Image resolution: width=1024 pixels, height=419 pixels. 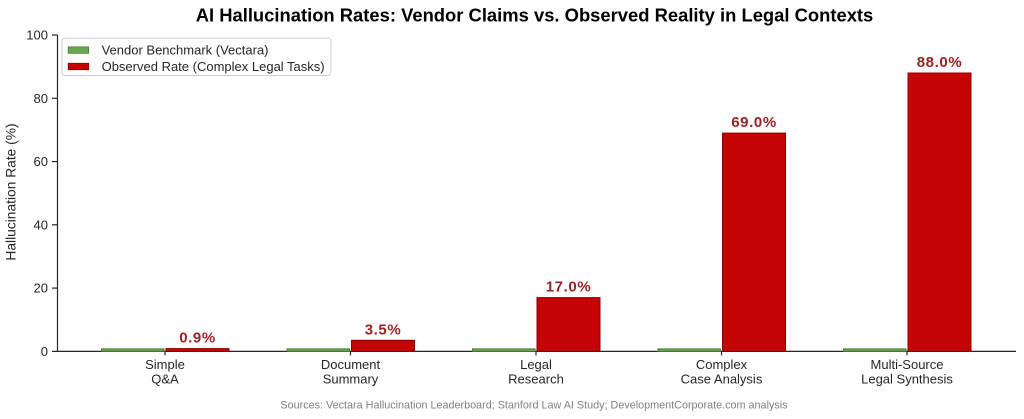 What do you see at coordinates (754, 122) in the screenshot?
I see `svg-text: 69.0%` at bounding box center [754, 122].